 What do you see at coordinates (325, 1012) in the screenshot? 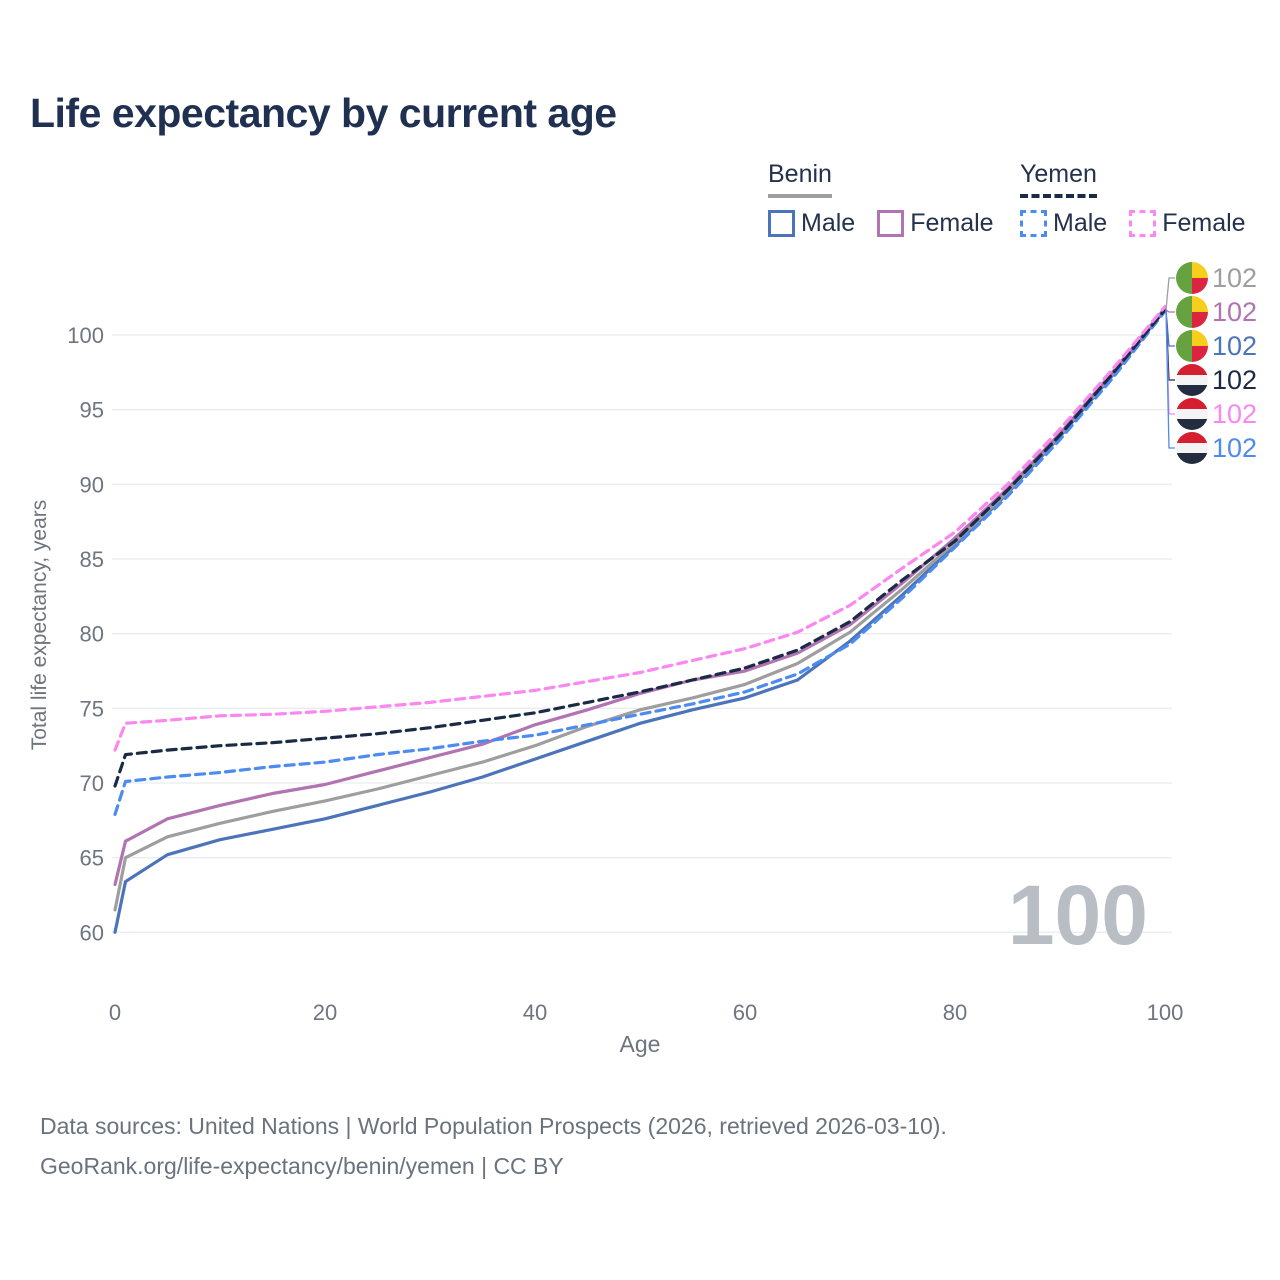
I see `x-tick-label: 20` at bounding box center [325, 1012].